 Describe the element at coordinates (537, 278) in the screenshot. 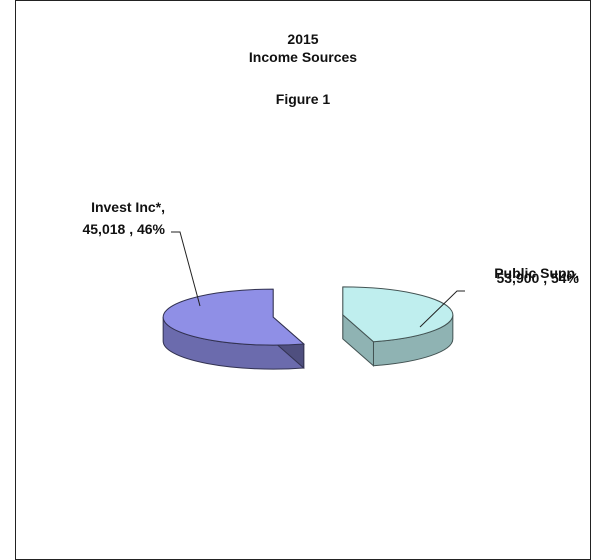

I see `data-label-value-1: 53,900 , 54%` at that location.